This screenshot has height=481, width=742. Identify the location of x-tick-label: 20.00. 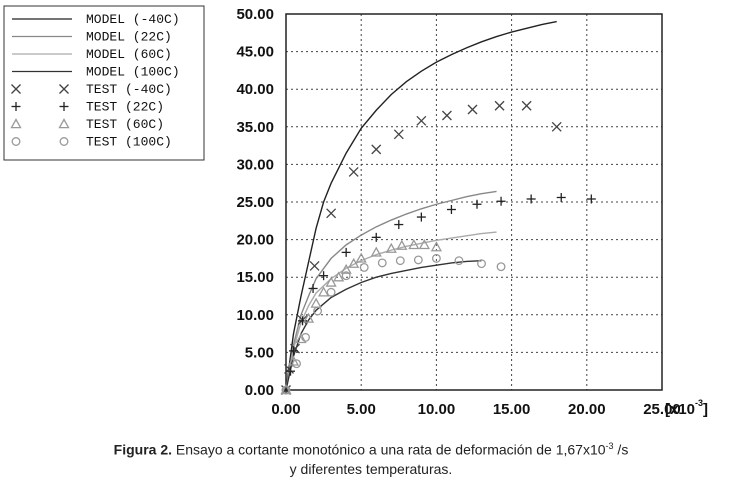
(587, 409).